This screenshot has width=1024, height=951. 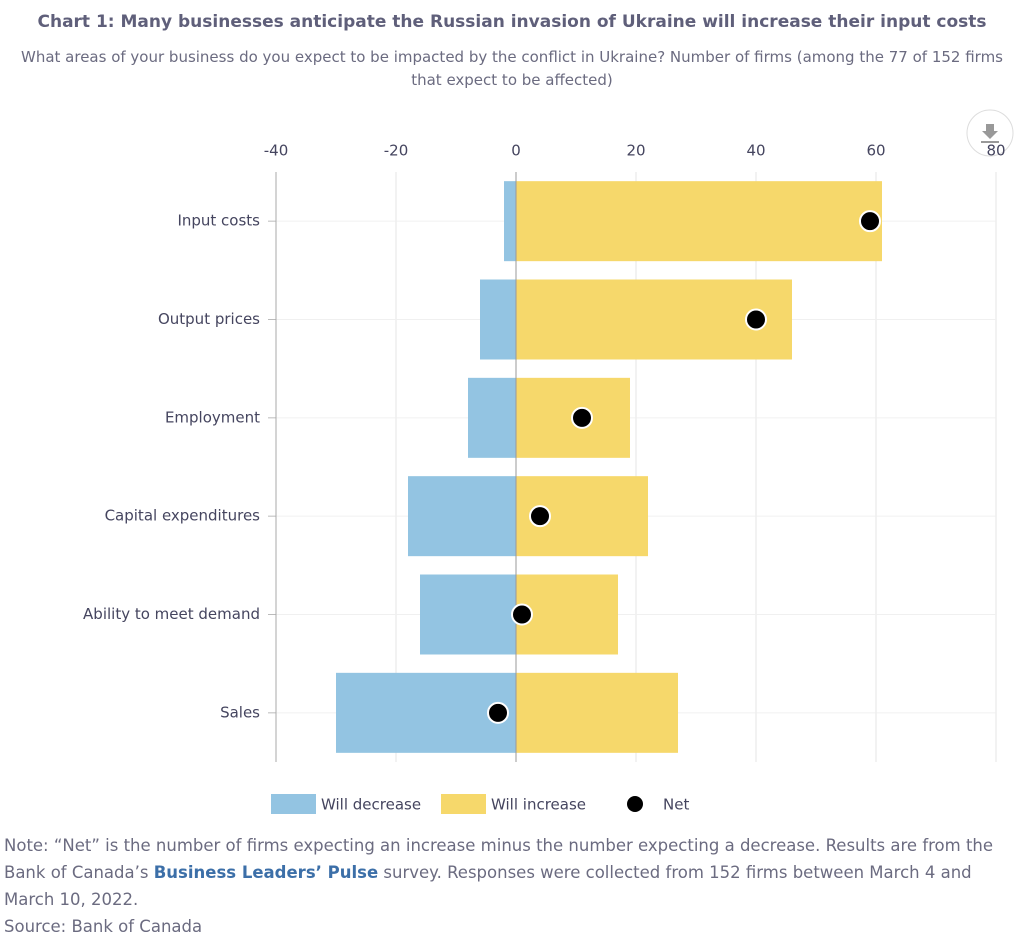 What do you see at coordinates (371, 805) in the screenshot?
I see `legend-label: Will decrease` at bounding box center [371, 805].